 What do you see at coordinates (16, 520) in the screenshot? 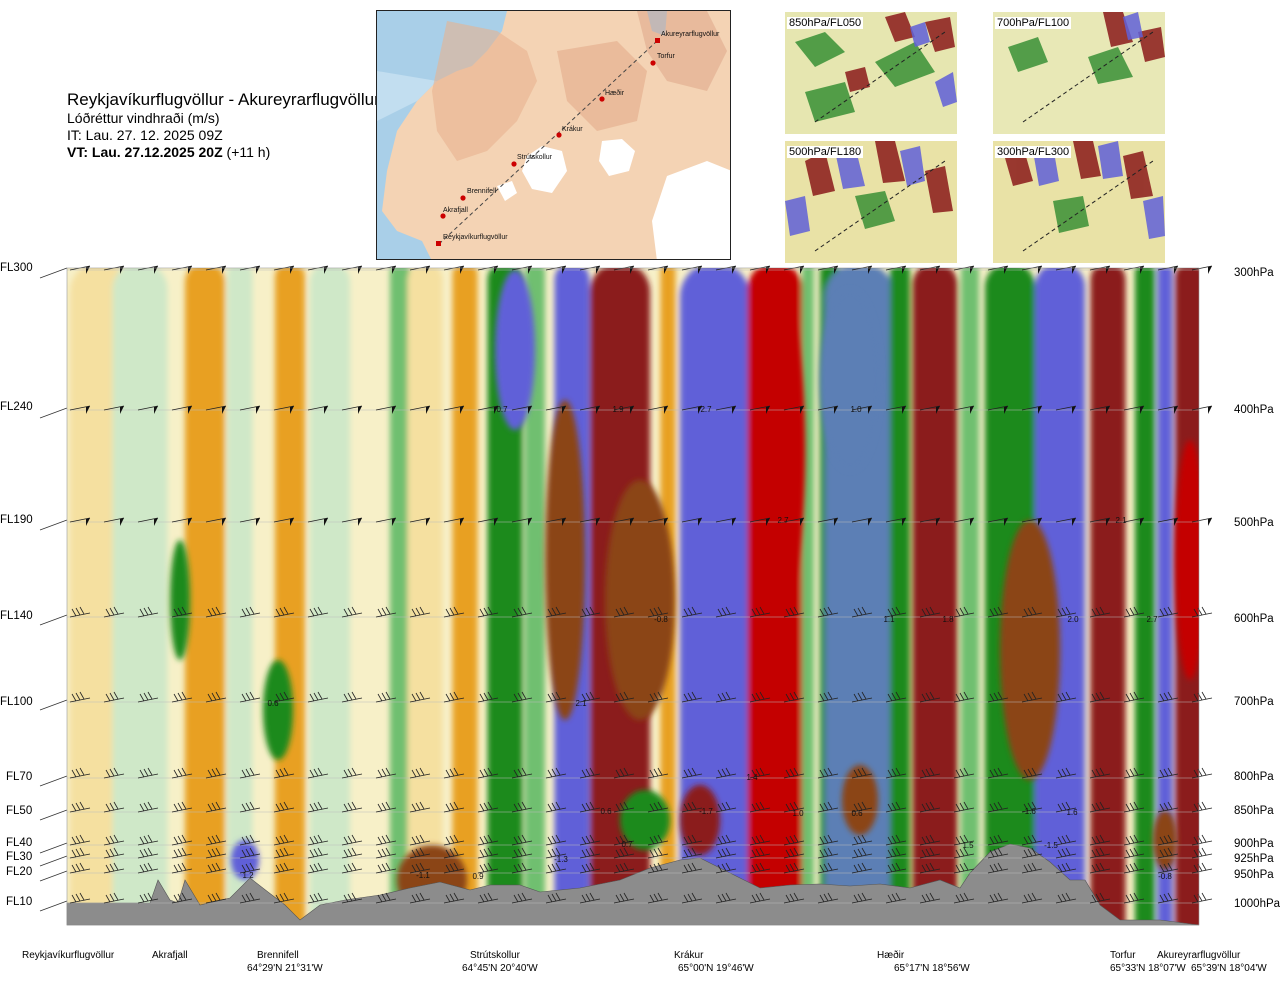
I see `fl-label-fl190: FL190` at bounding box center [16, 520].